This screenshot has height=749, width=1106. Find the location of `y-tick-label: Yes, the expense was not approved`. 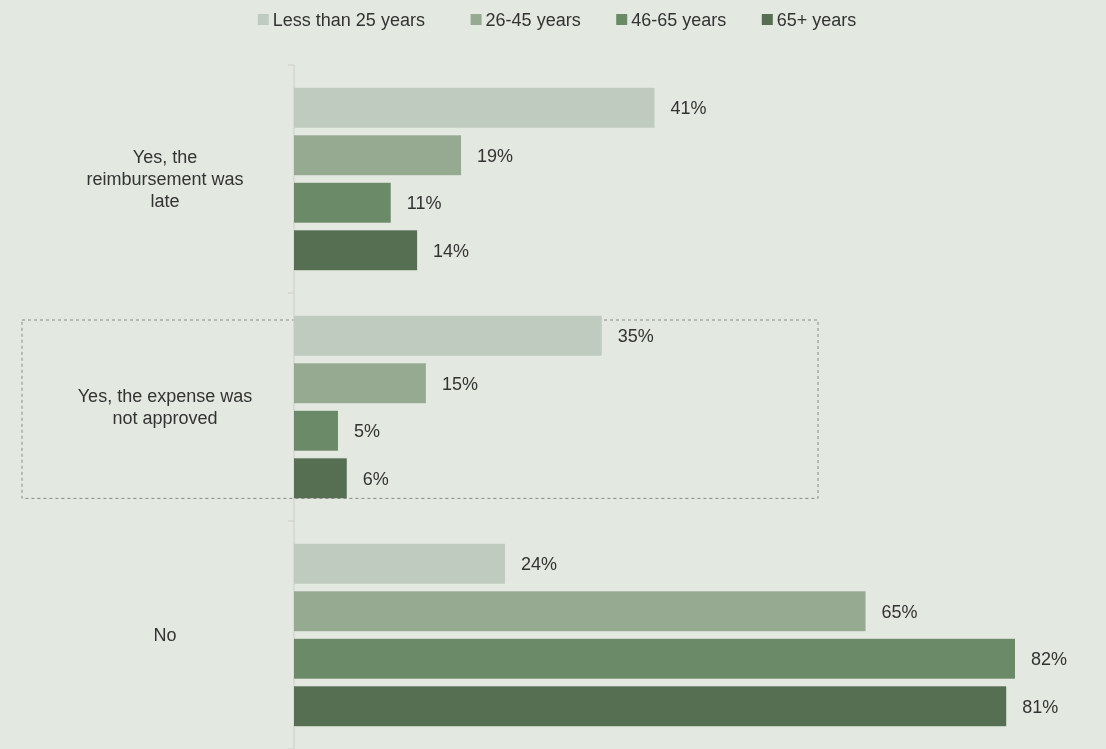

y-tick-label: Yes, the expense was not approved is located at coordinates (165, 407).